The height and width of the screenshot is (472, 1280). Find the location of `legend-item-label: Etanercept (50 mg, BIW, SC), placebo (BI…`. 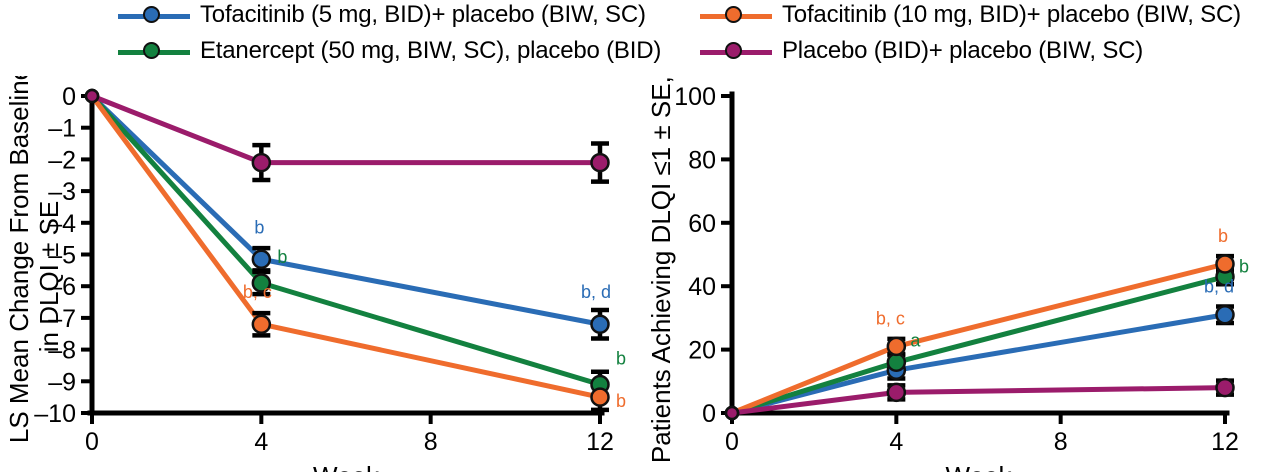

legend-item-label: Etanercept (50 mg, BIW, SC), placebo (BI… is located at coordinates (431, 50).